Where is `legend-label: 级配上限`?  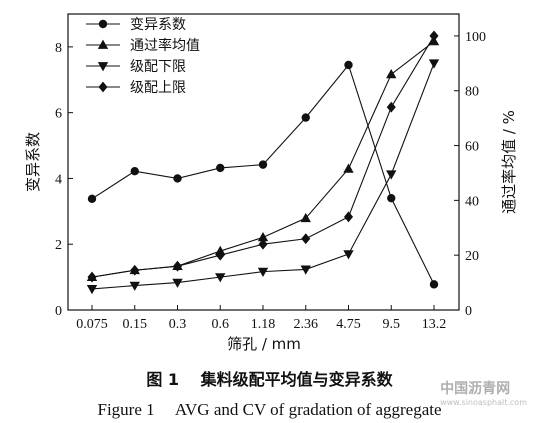
legend-label: 级配上限 is located at coordinates (158, 88).